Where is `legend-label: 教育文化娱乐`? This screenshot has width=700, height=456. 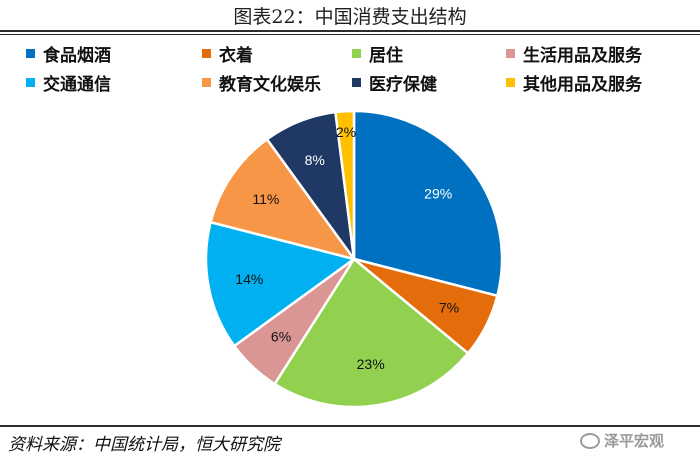
legend-label: 教育文化娱乐 is located at coordinates (270, 84).